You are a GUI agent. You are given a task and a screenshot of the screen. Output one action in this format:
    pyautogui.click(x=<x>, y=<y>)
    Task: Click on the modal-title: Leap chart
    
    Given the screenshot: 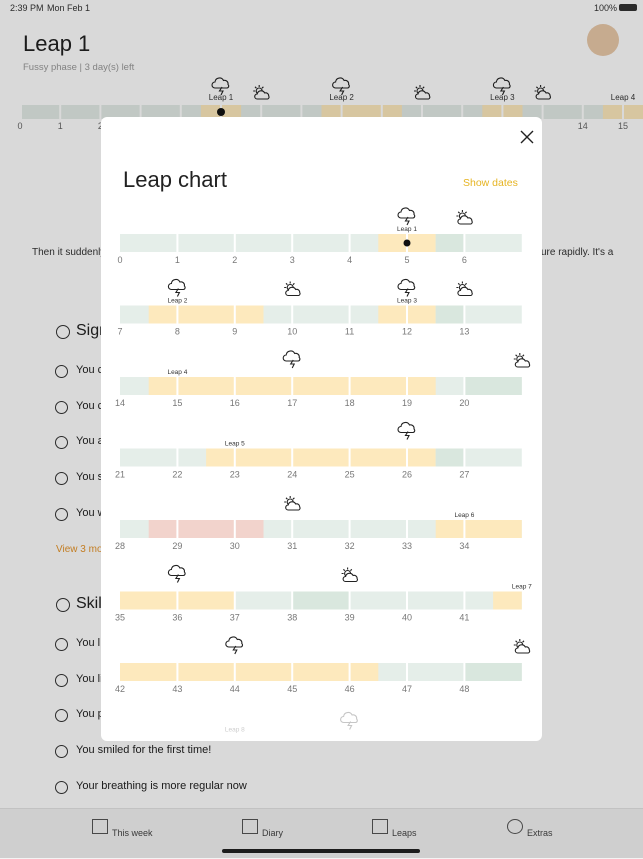 What is the action you would take?
    pyautogui.click(x=175, y=179)
    